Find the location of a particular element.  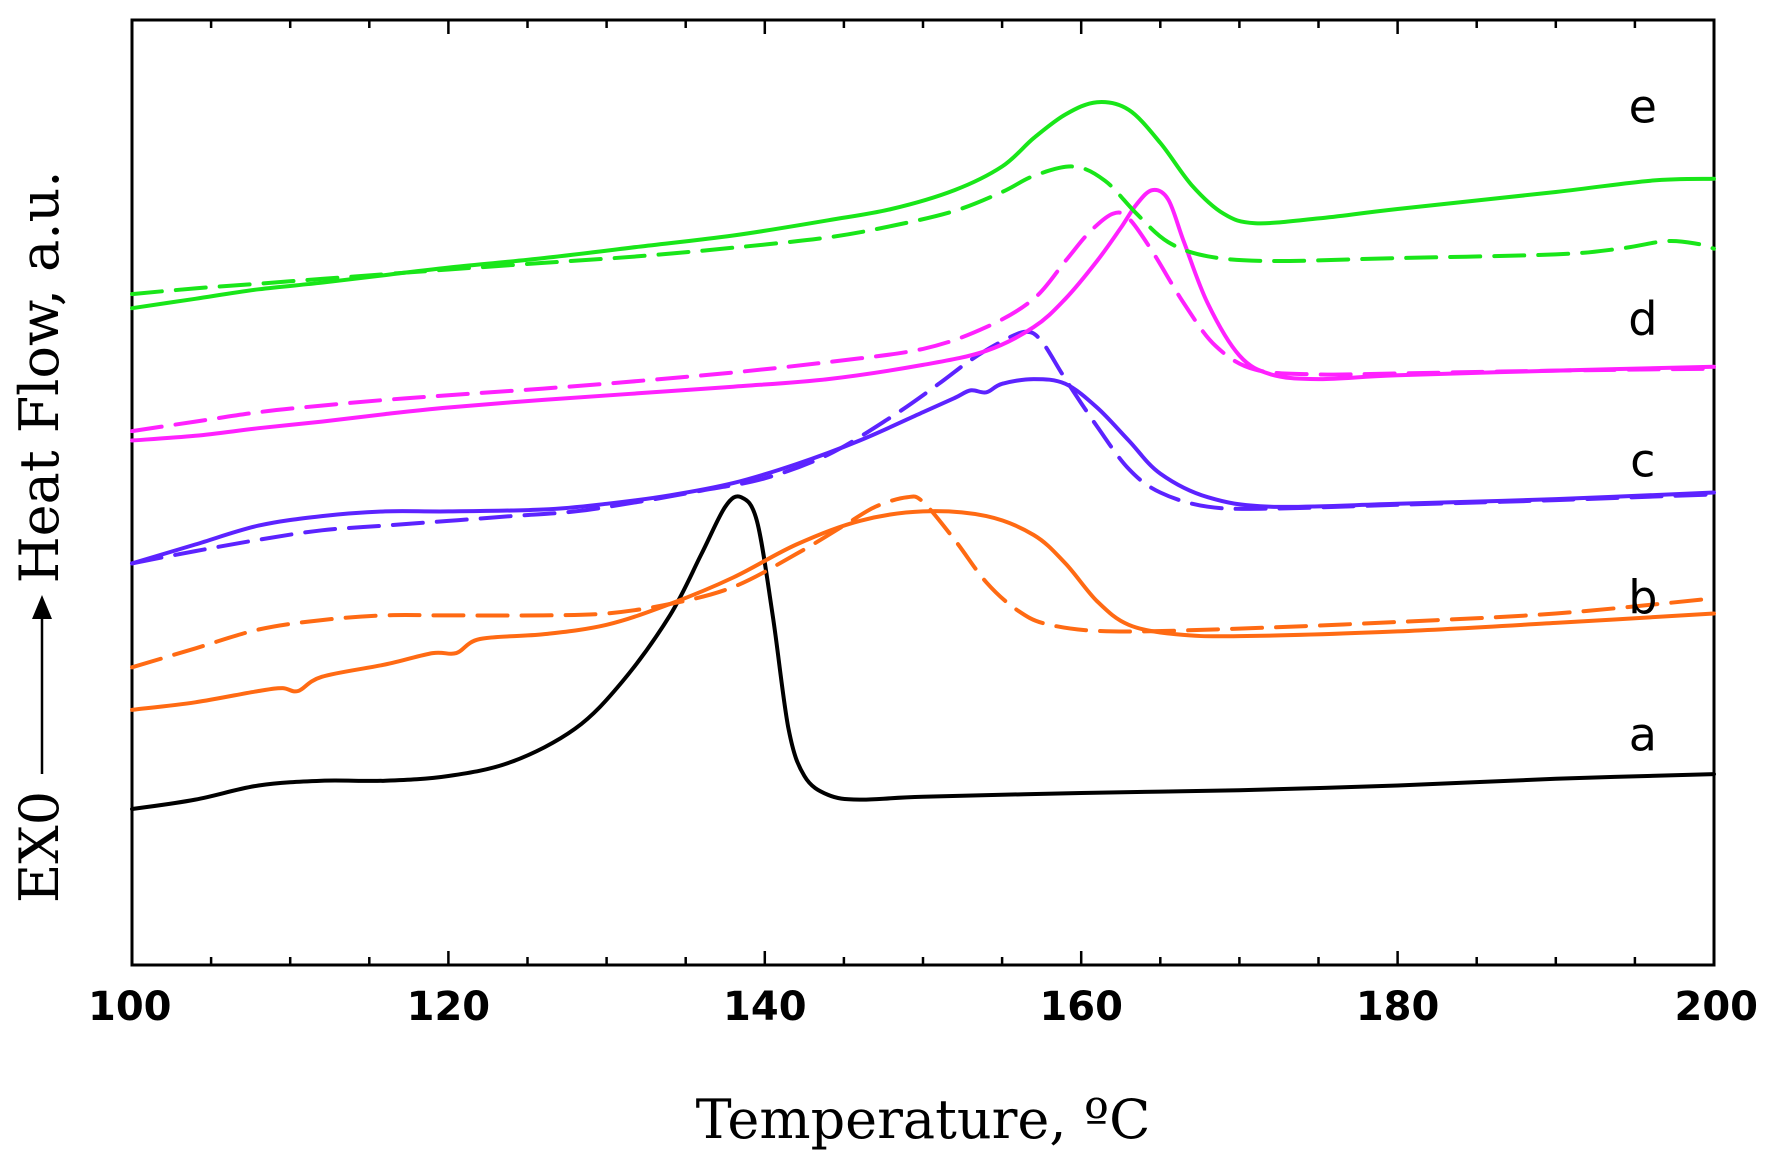

y-axis-title-group: EX0 Heat Flow, a.u. is located at coordinates (39, 537).